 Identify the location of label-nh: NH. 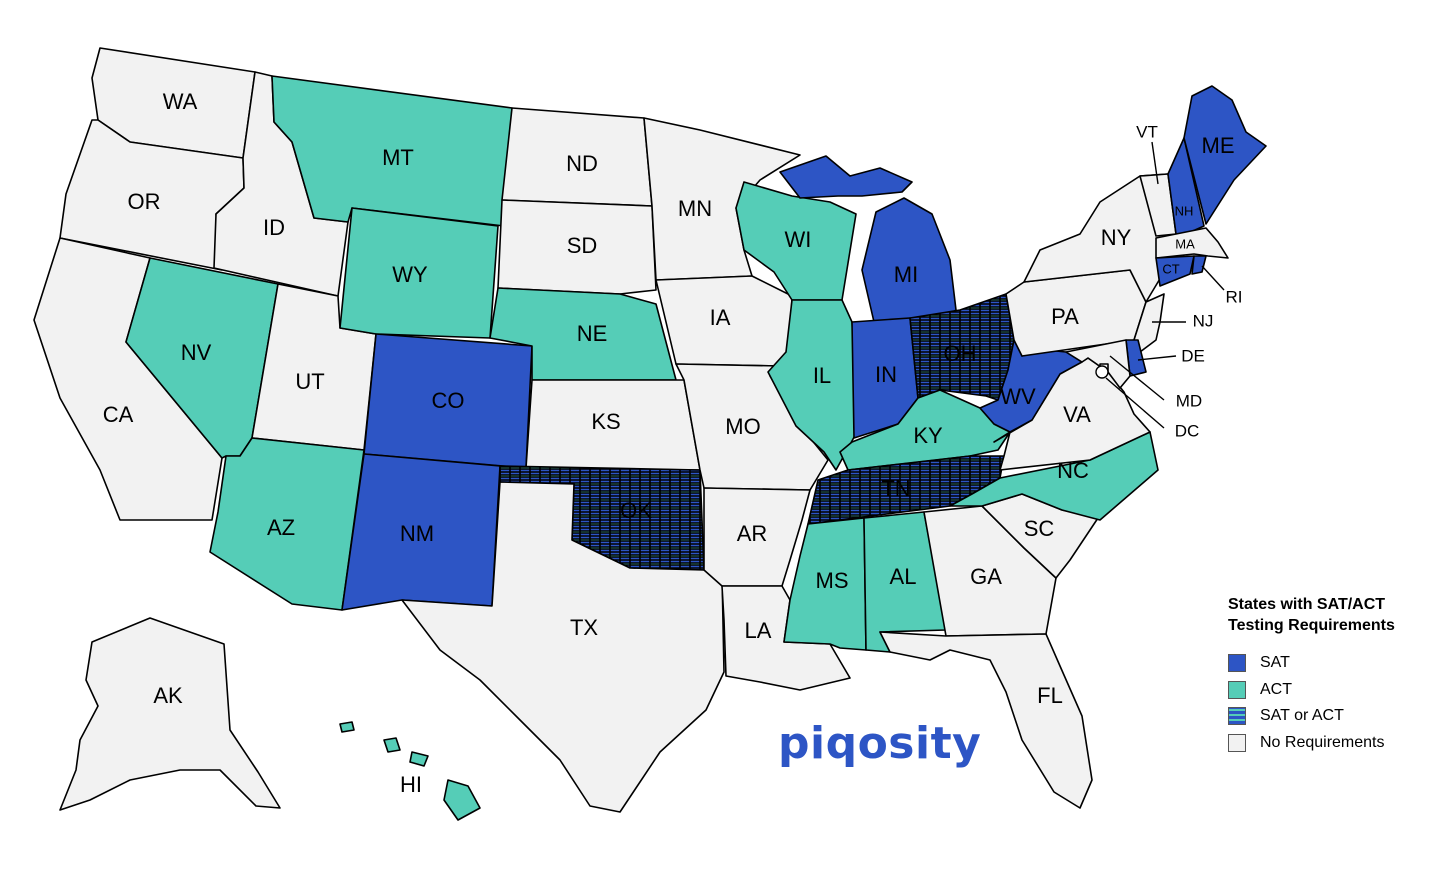
(1184, 210).